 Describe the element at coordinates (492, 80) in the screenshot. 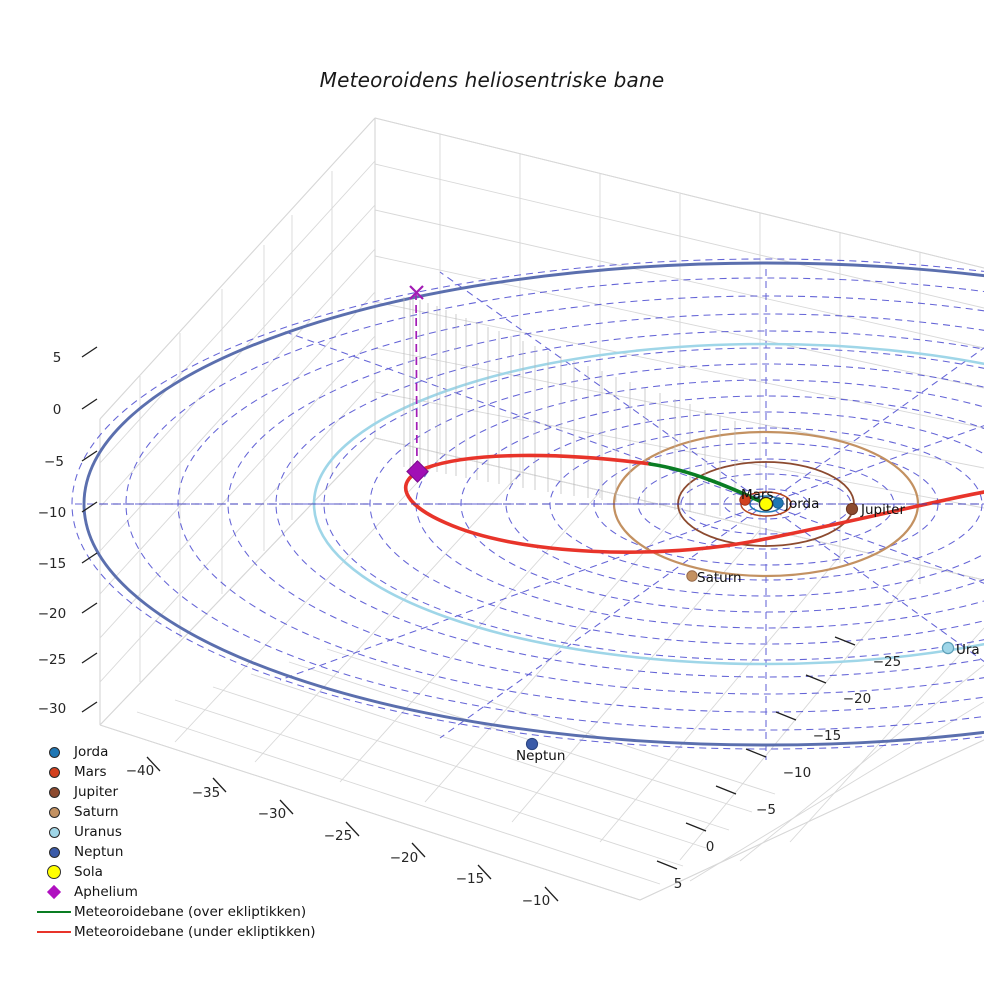

I see `page-title: Meteoroidens heliosentriske bane` at that location.